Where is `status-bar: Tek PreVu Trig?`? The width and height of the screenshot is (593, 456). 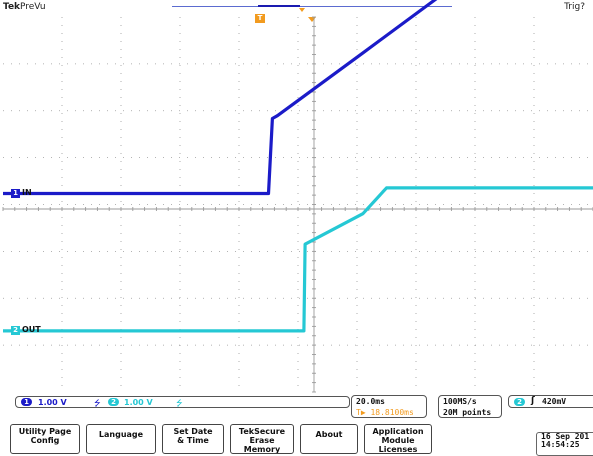 status-bar: Tek PreVu Trig? is located at coordinates (296, 7).